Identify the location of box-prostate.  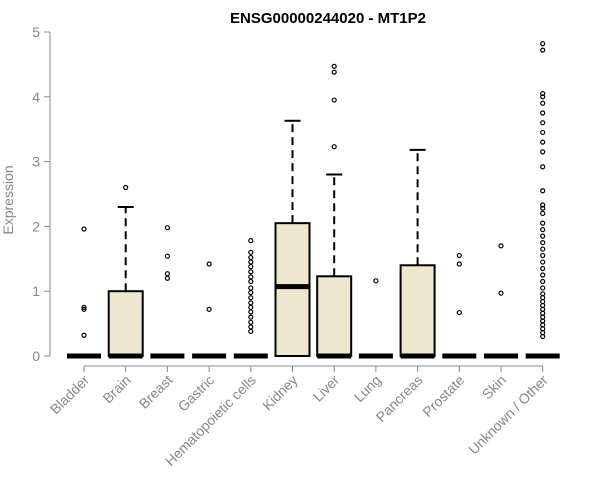
(459, 305).